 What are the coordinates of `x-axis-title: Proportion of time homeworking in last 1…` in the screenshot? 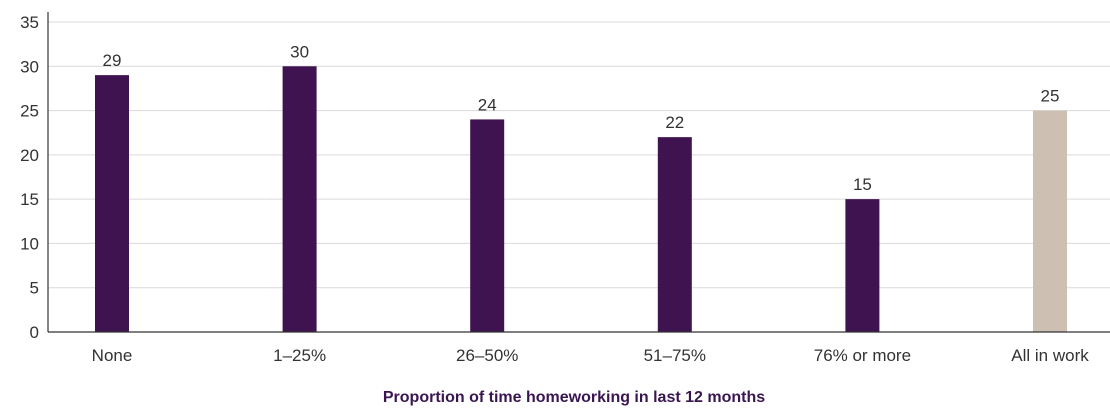 It's located at (574, 397).